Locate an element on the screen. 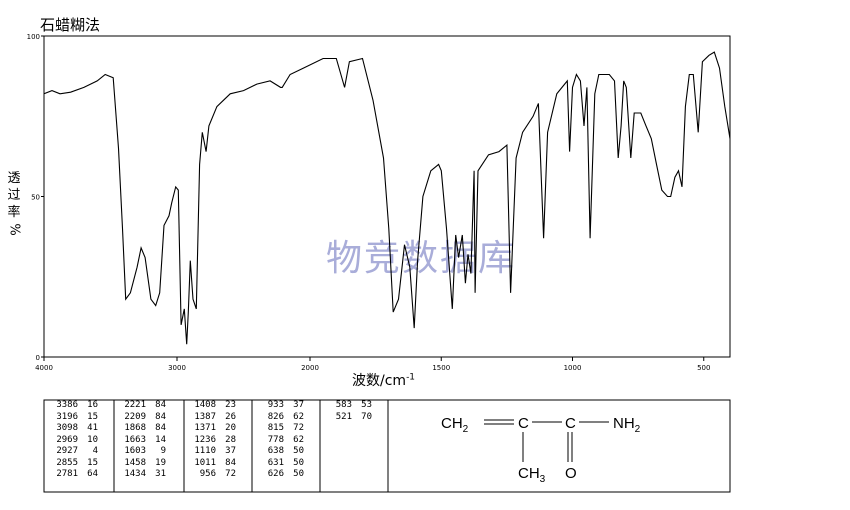  peak-wavenumber: 778 is located at coordinates (275, 439).